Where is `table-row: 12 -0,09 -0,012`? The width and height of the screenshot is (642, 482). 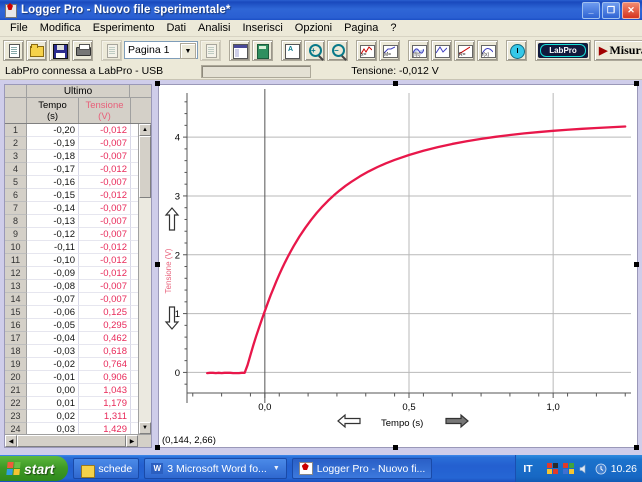 table-row: 12 -0,09 -0,012 is located at coordinates (71, 273).